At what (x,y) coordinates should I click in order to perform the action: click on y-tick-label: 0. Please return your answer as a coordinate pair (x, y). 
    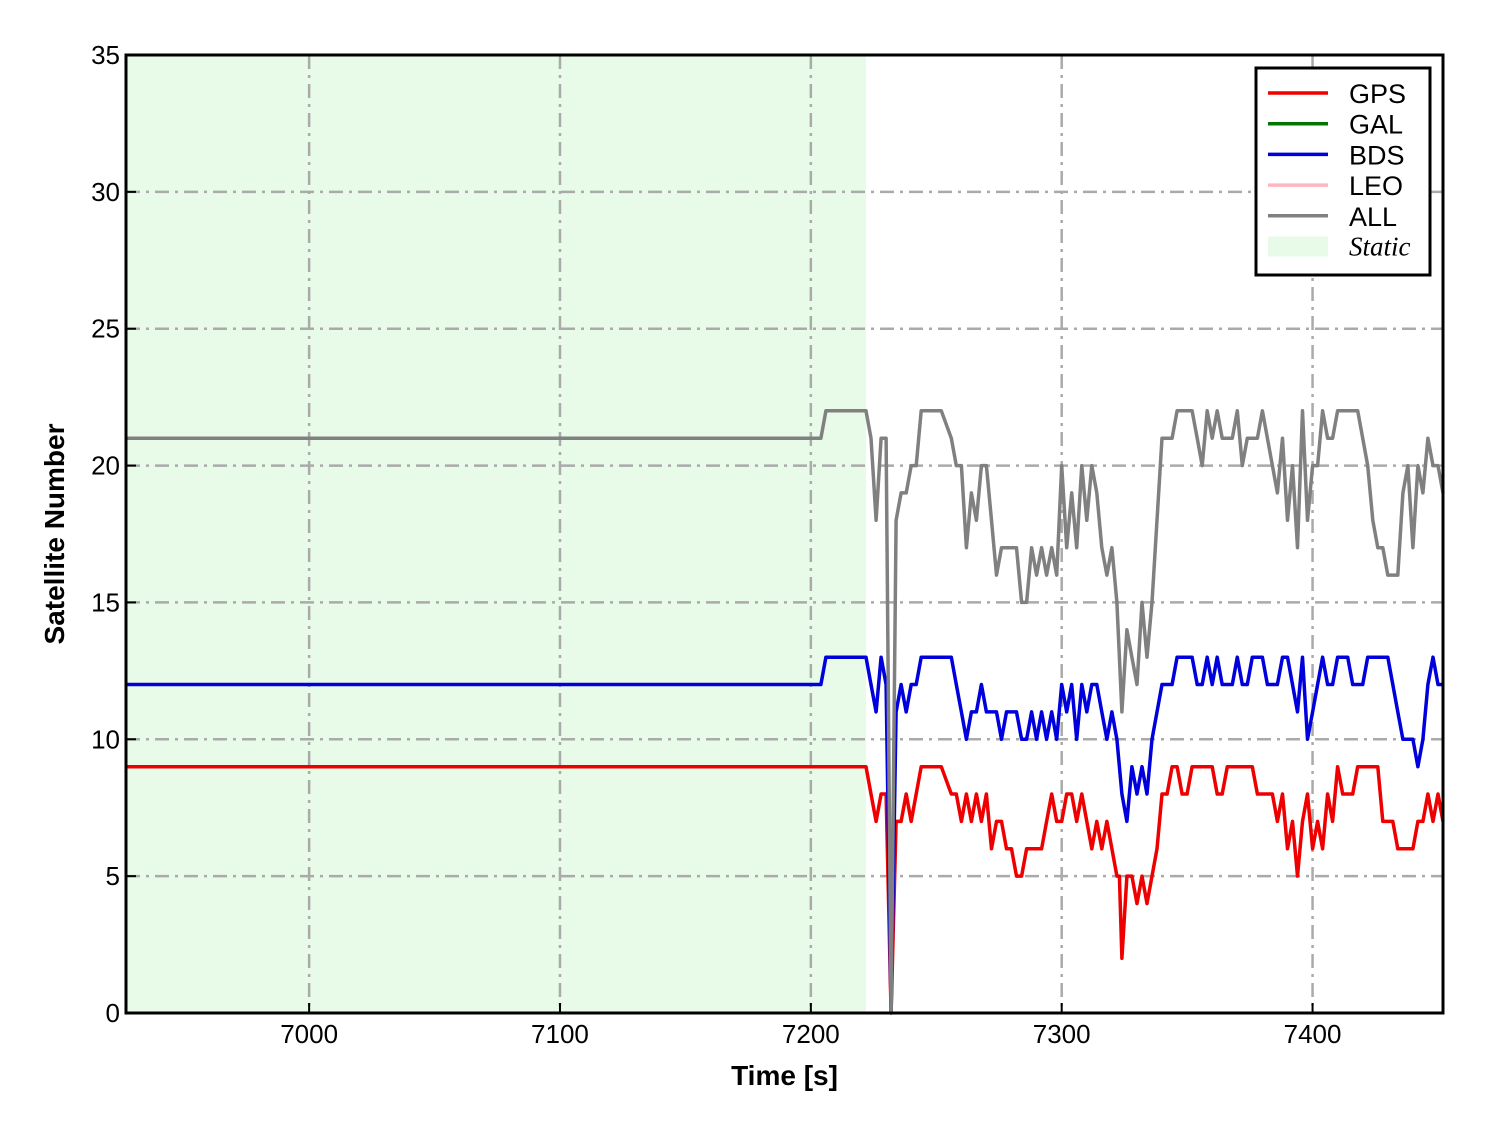
    Looking at the image, I should click on (113, 1013).